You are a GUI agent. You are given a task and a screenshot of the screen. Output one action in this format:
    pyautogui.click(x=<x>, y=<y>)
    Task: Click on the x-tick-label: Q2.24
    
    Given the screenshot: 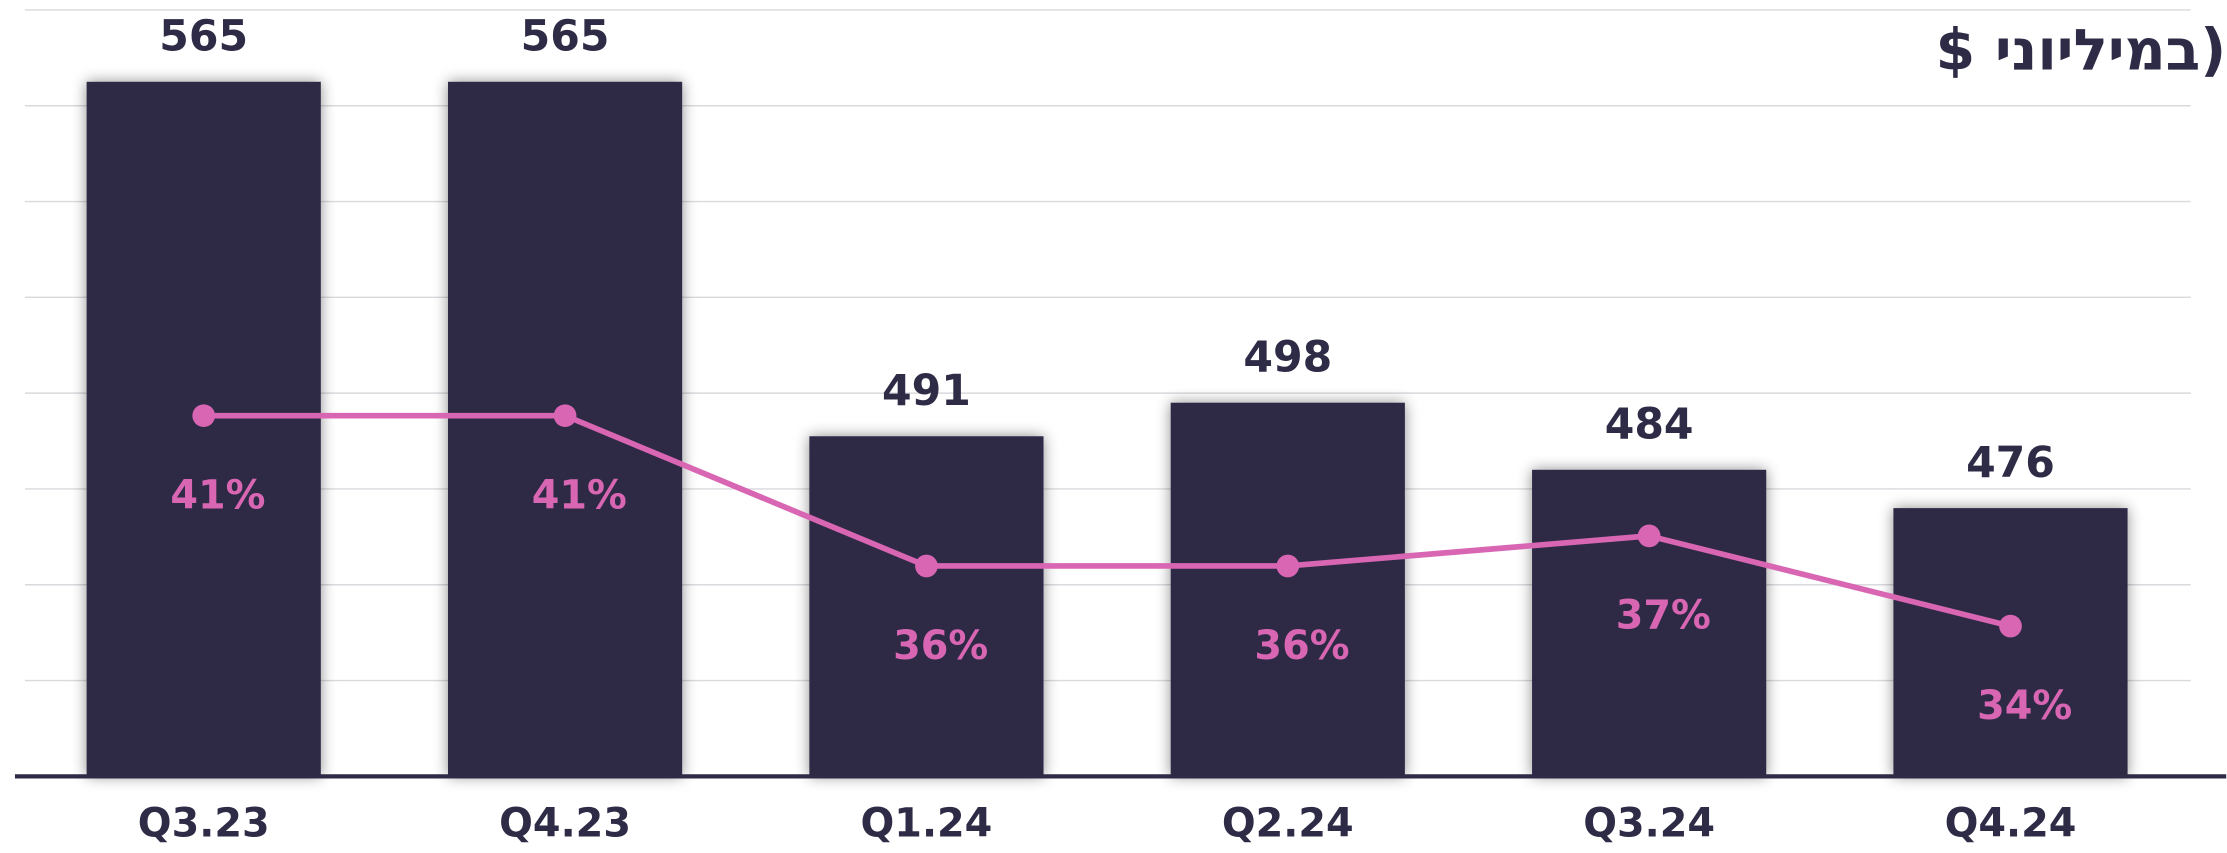 What is the action you would take?
    pyautogui.click(x=1288, y=824)
    